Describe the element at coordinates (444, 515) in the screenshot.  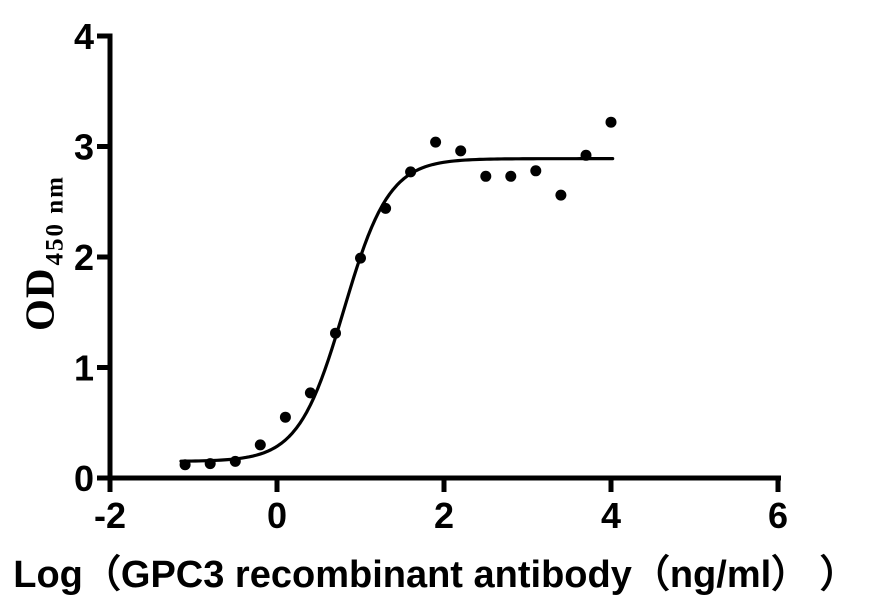
I see `x-tick-label: 2` at that location.